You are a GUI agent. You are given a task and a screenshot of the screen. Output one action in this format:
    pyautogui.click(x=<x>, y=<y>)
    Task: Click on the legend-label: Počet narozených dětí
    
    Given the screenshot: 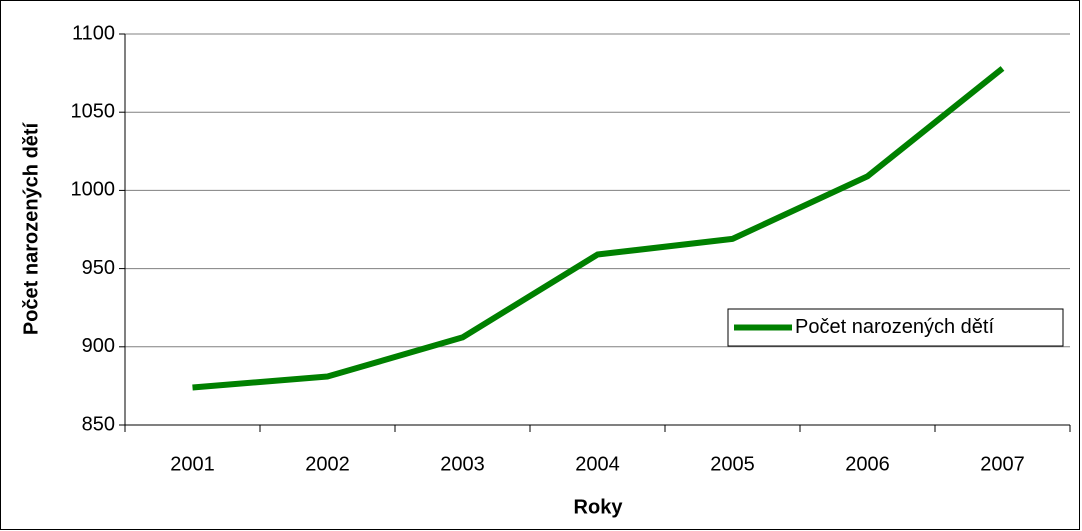 What is the action you would take?
    pyautogui.click(x=894, y=327)
    